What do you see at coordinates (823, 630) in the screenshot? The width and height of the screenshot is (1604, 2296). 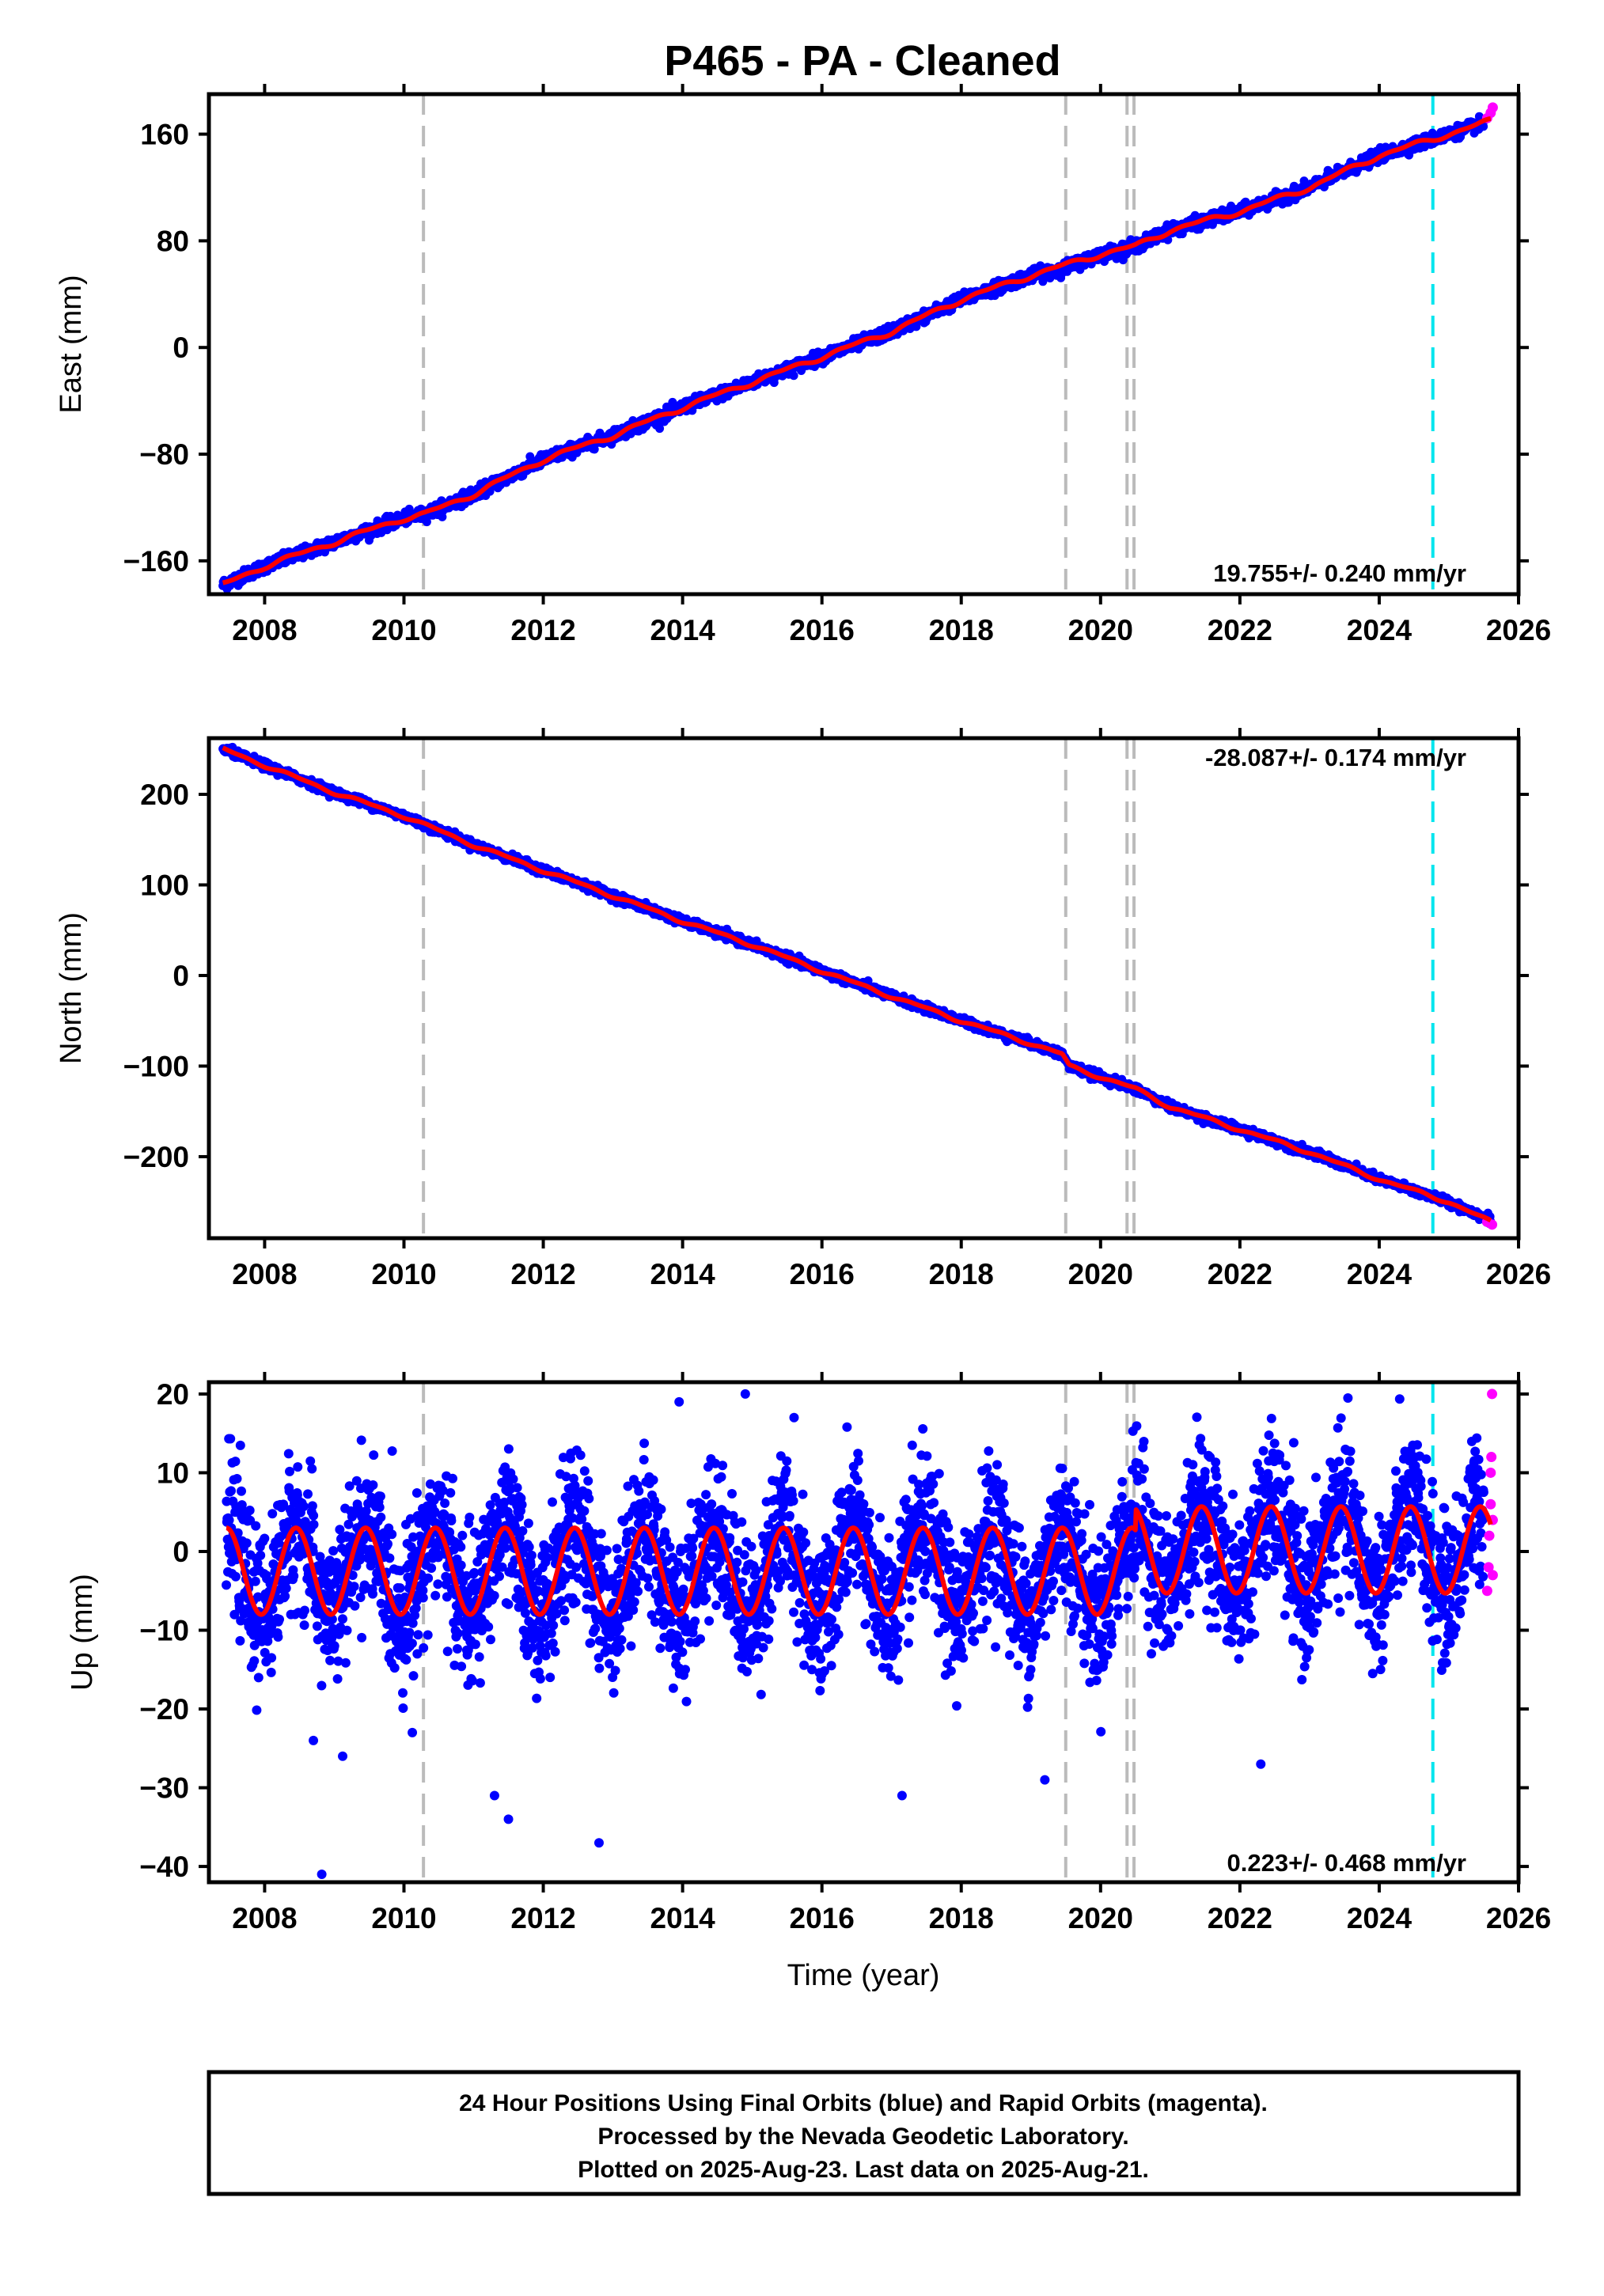 I see `east-x-tick-label: 2016` at bounding box center [823, 630].